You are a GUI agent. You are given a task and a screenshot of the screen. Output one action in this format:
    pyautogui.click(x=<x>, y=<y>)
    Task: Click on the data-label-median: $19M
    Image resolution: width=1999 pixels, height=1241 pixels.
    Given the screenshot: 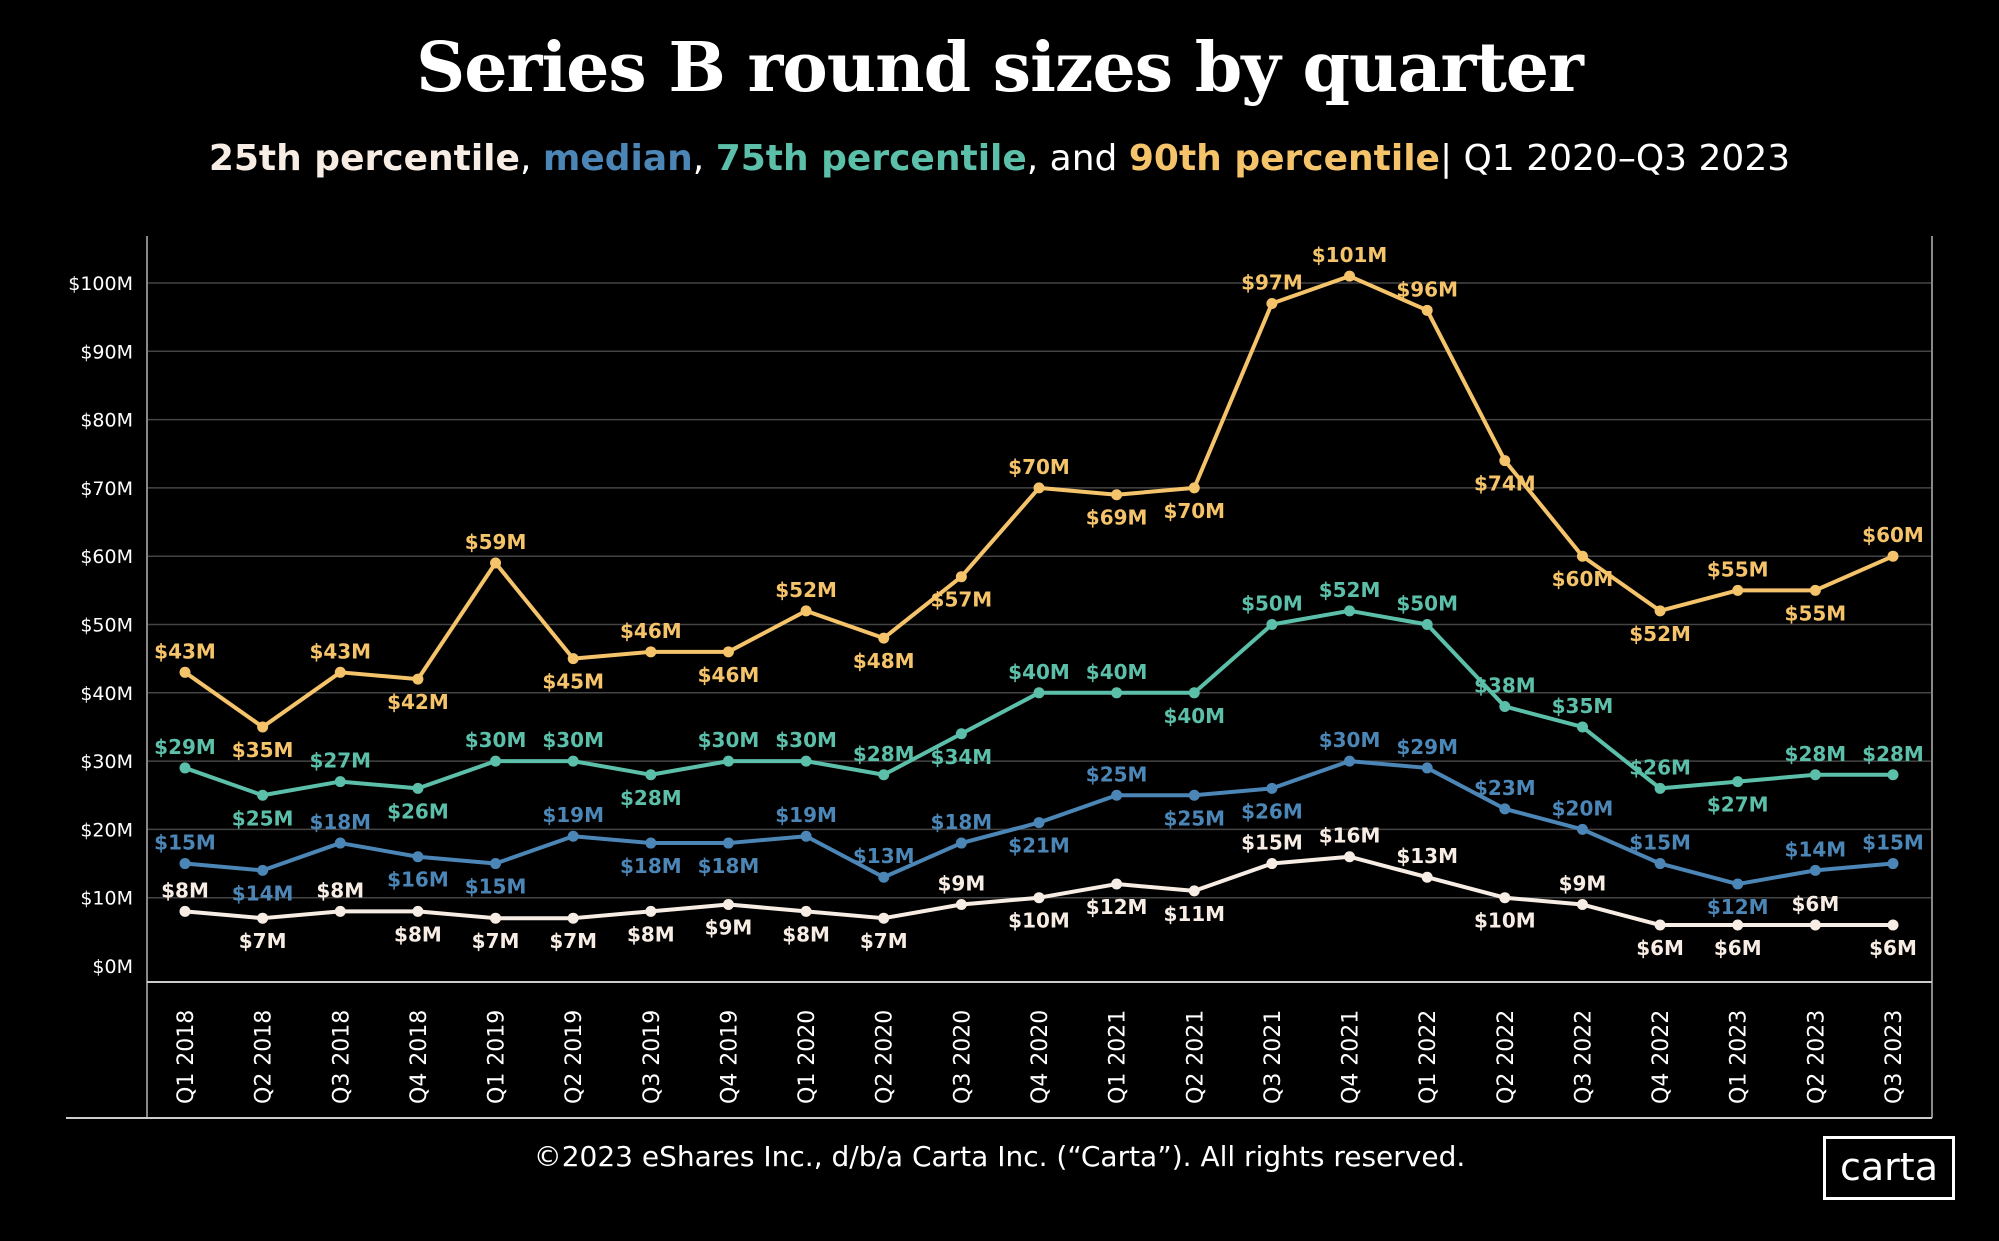 What is the action you would take?
    pyautogui.click(x=573, y=815)
    